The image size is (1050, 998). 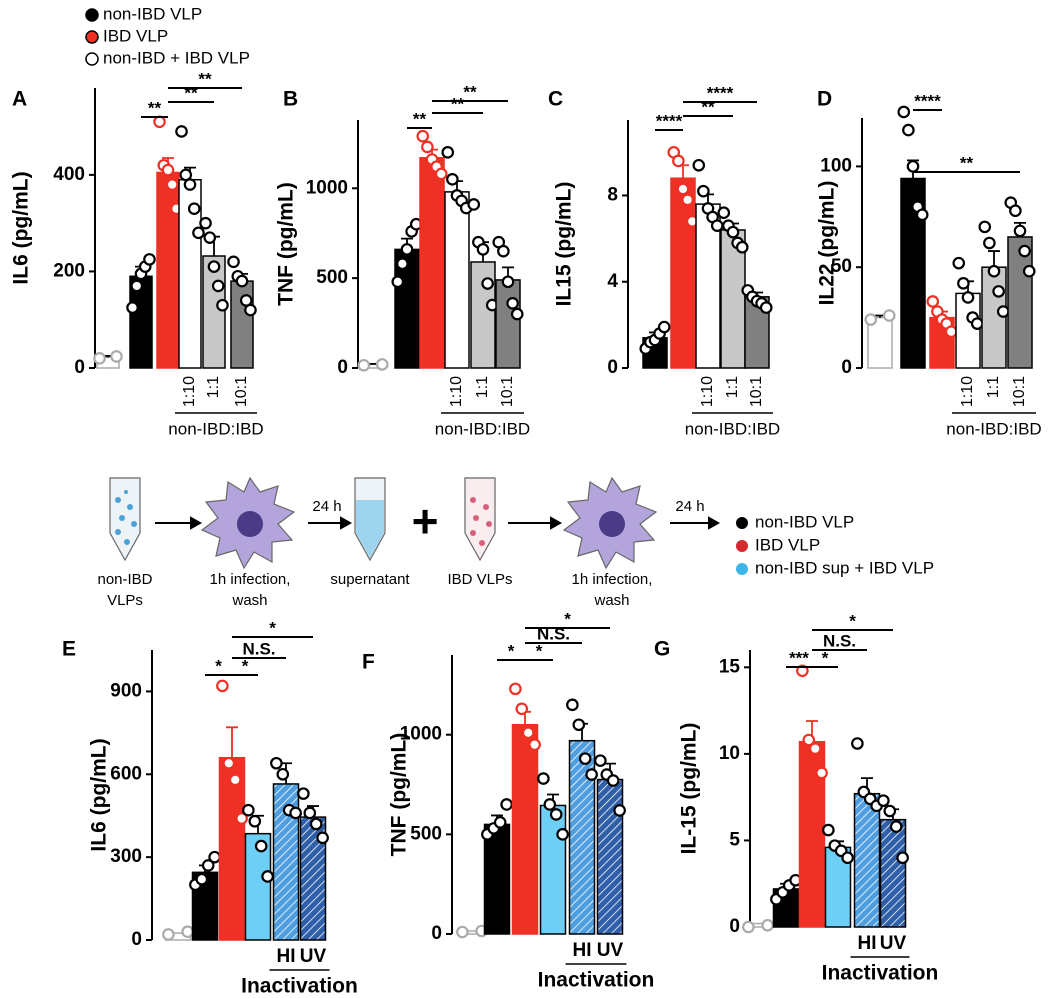 What do you see at coordinates (555, 99) in the screenshot?
I see `panel-letter: C` at bounding box center [555, 99].